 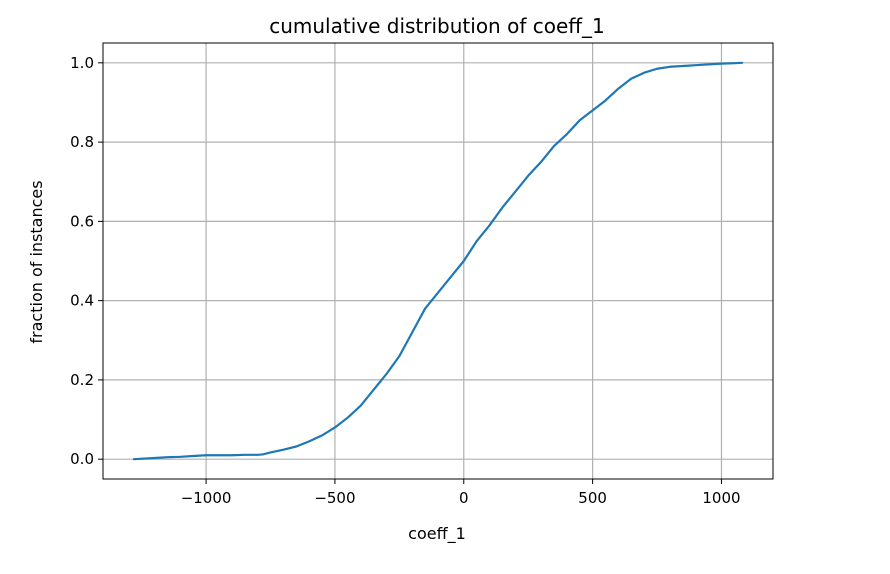 I want to click on y-tick-label: 0.4, so click(x=82, y=301).